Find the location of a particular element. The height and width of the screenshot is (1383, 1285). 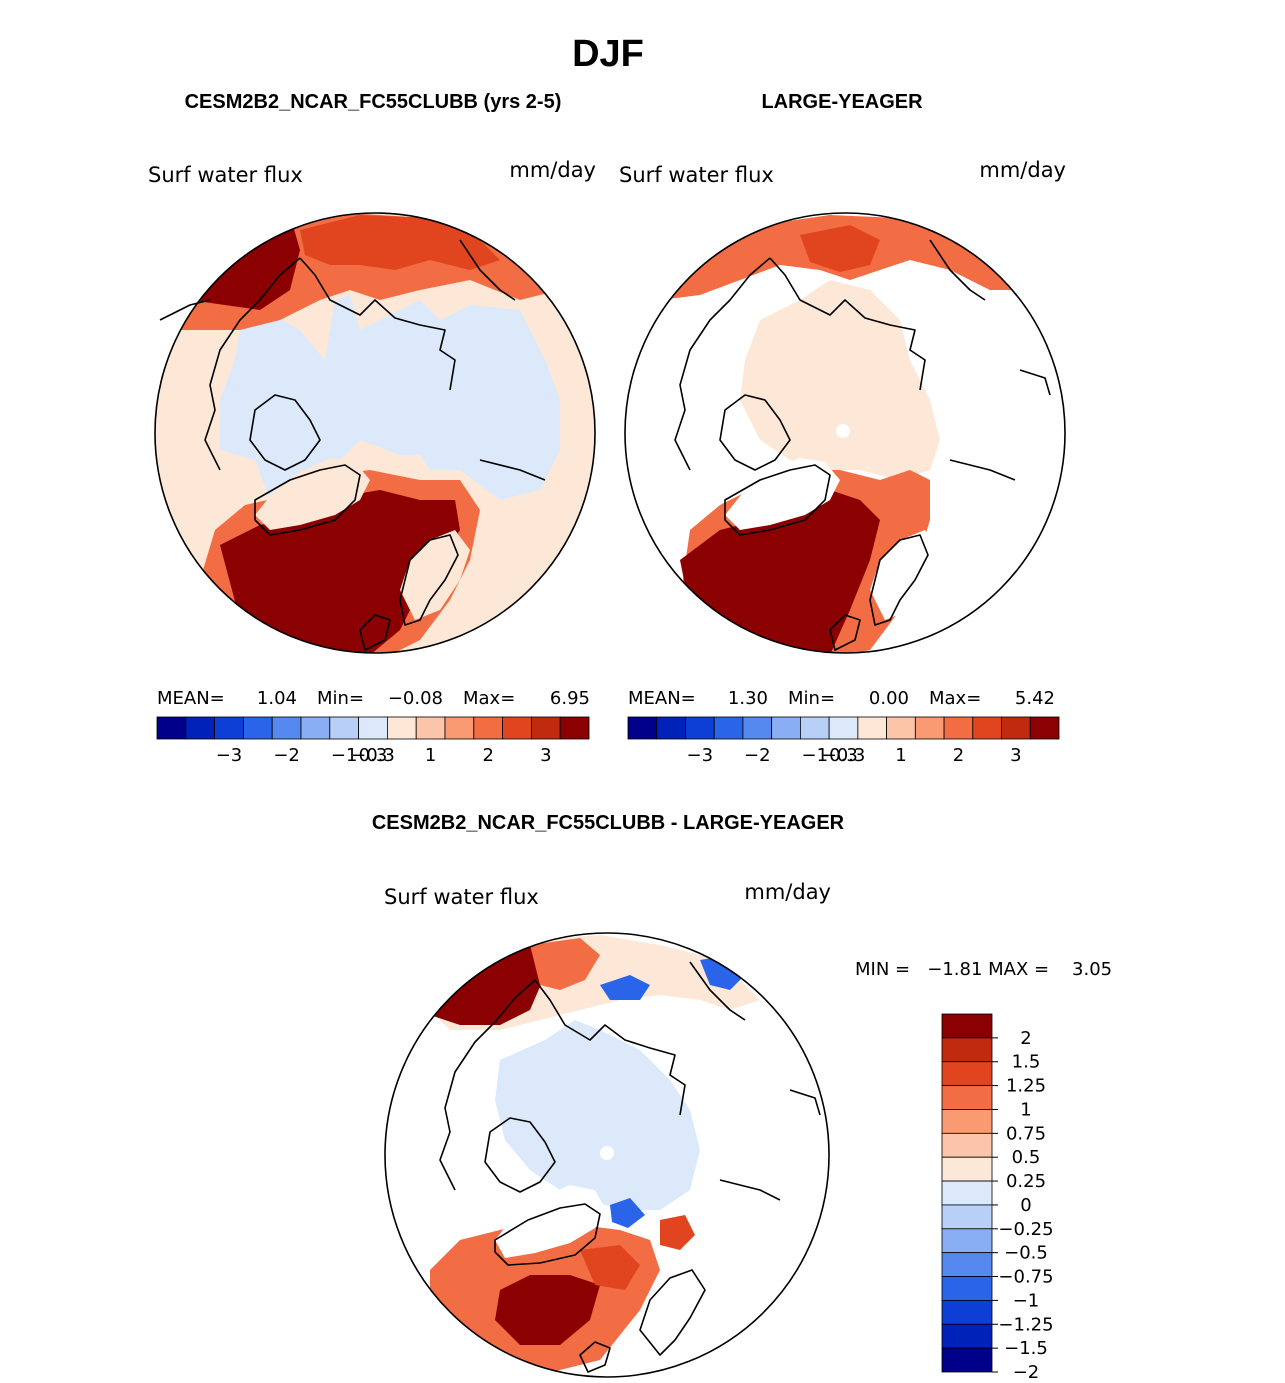

panel-c-pacific-blue is located at coordinates (625, 987).